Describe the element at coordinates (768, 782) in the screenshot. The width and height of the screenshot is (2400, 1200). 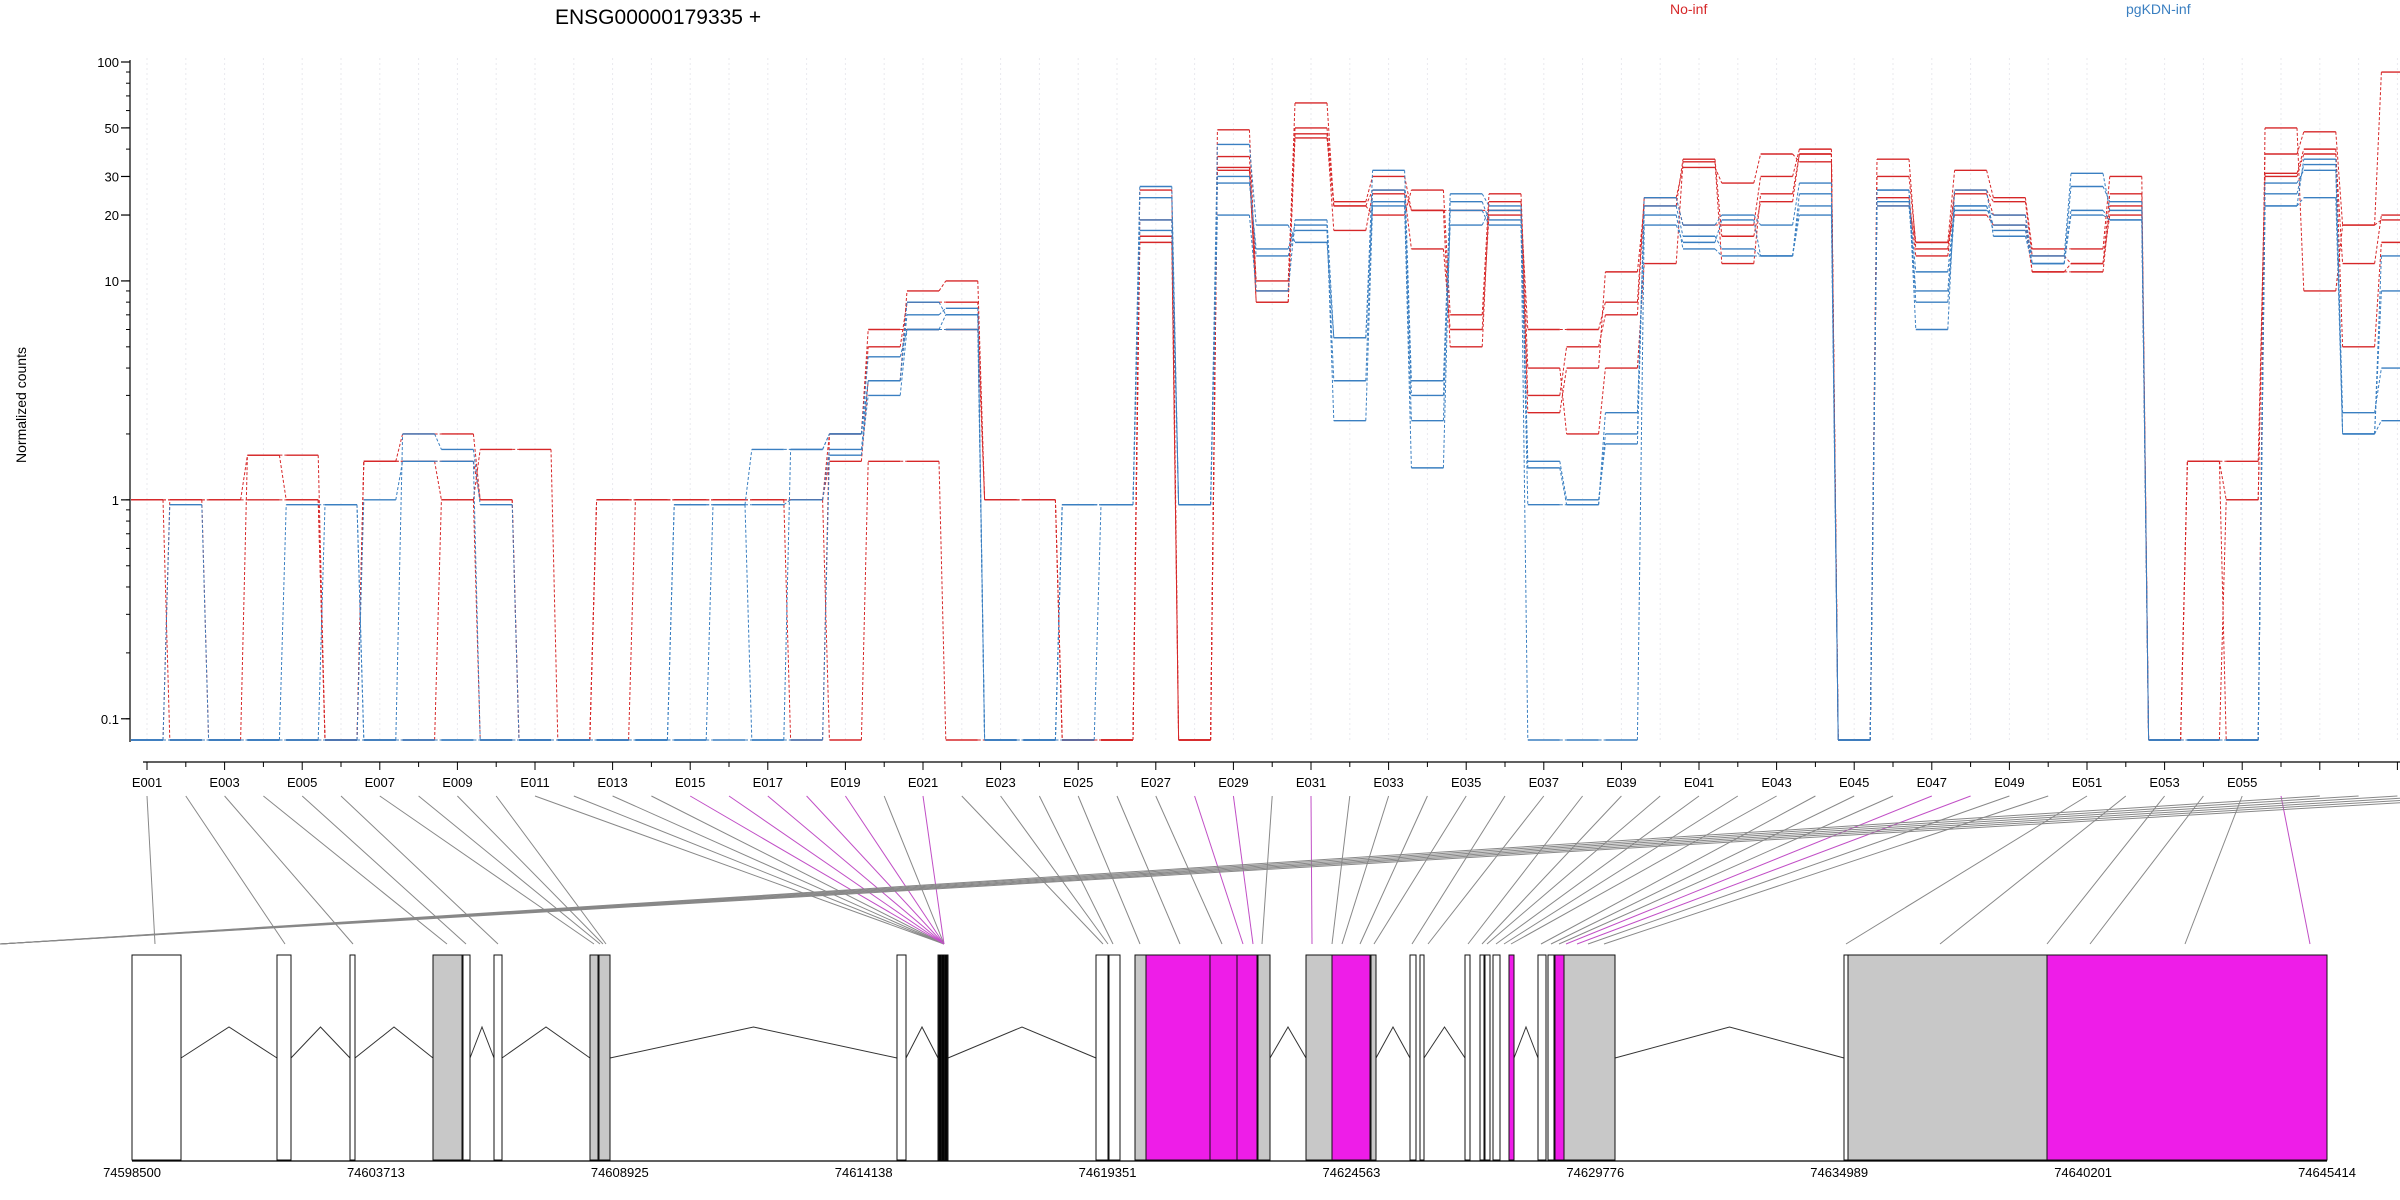
I see `x-tick-label: E017` at that location.